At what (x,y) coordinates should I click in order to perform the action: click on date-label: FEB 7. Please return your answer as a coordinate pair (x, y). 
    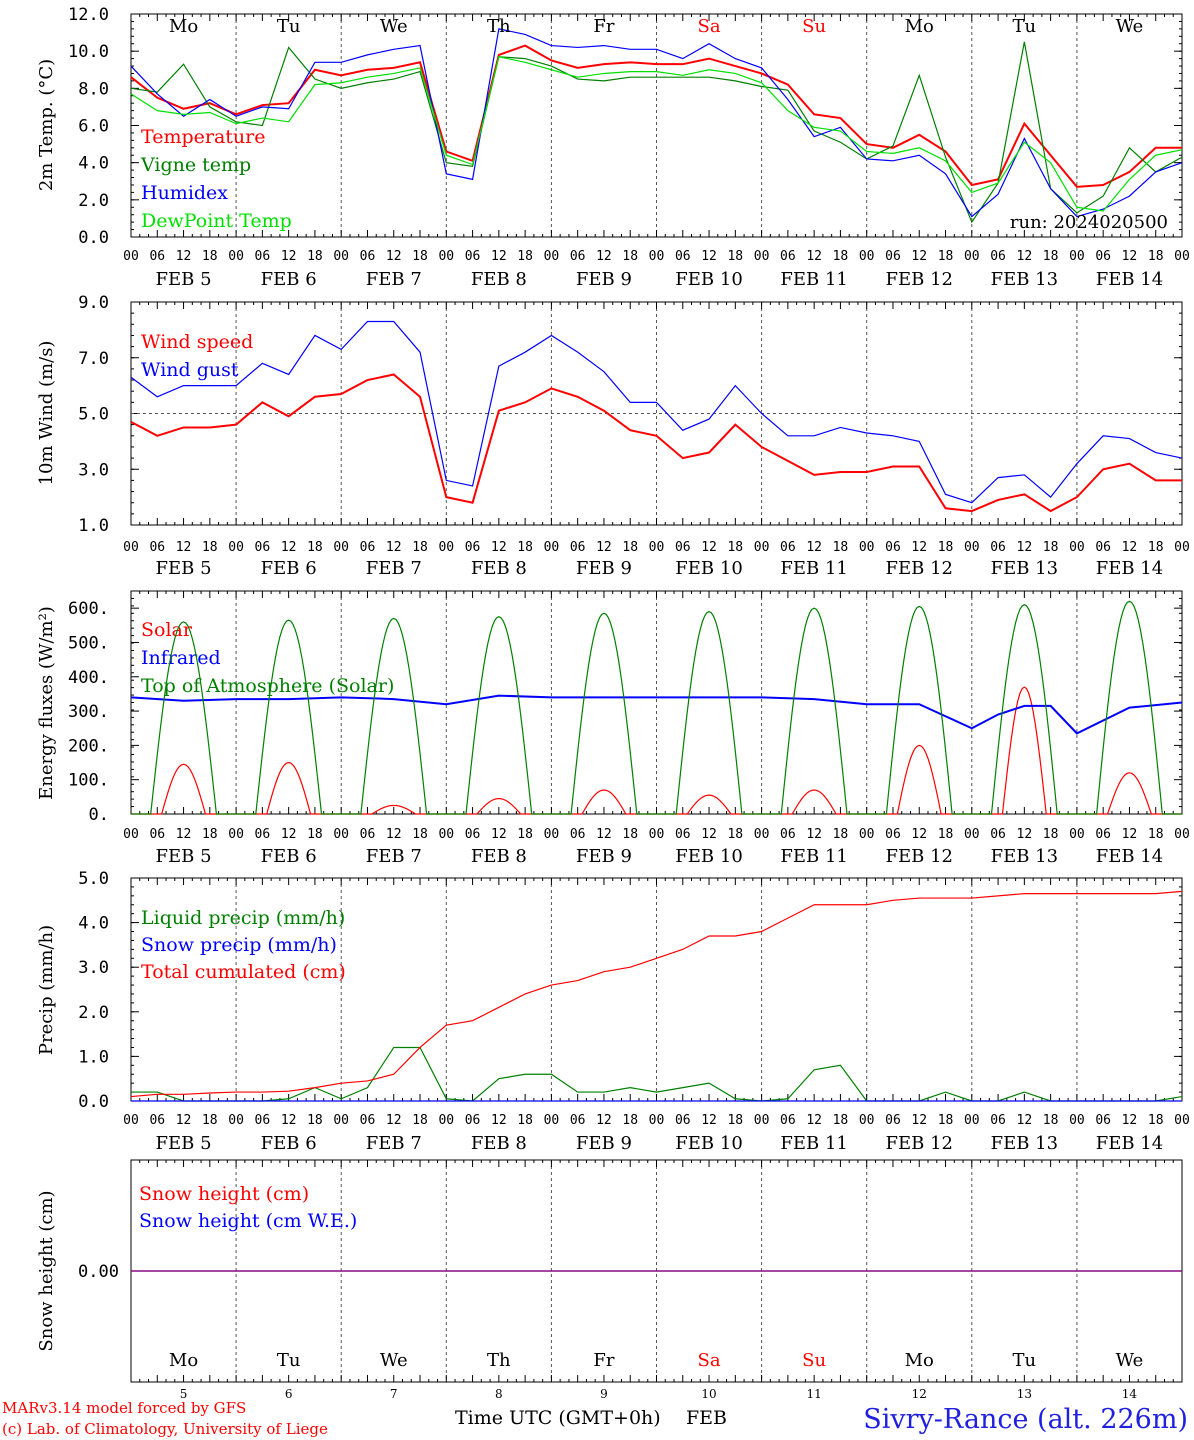
    Looking at the image, I should click on (394, 568).